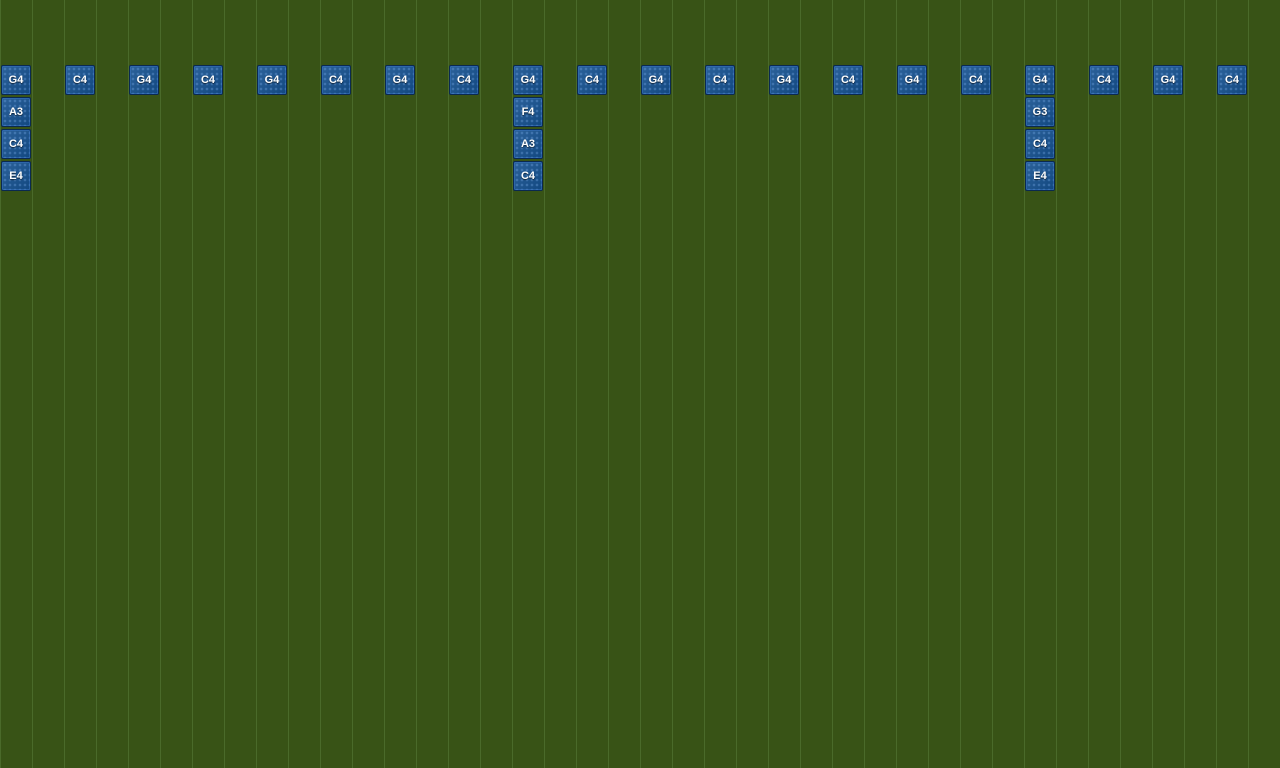 This screenshot has height=768, width=1280. I want to click on note-block: F4, so click(528, 112).